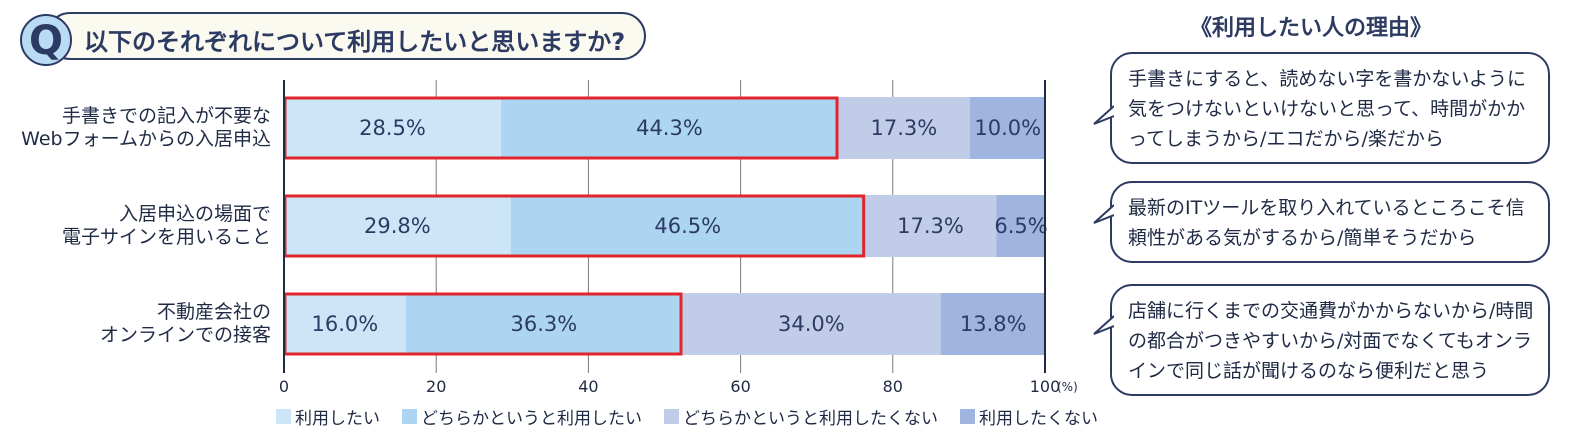 This screenshot has width=1587, height=444. I want to click on data-label: 46.5%, so click(687, 226).